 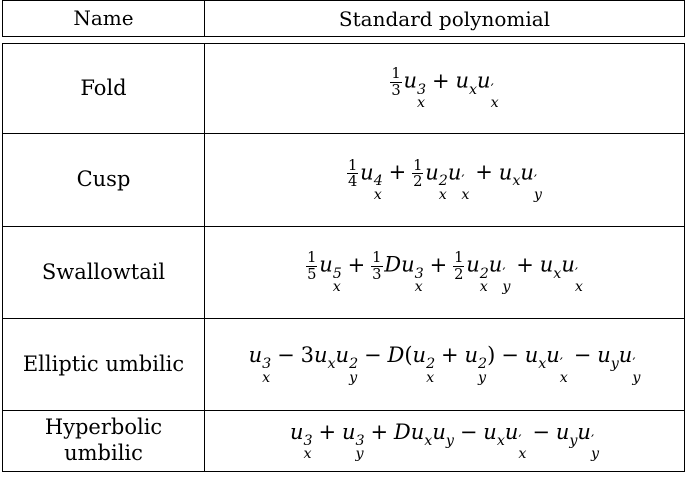 What do you see at coordinates (104, 88) in the screenshot?
I see `row-name: Fold` at bounding box center [104, 88].